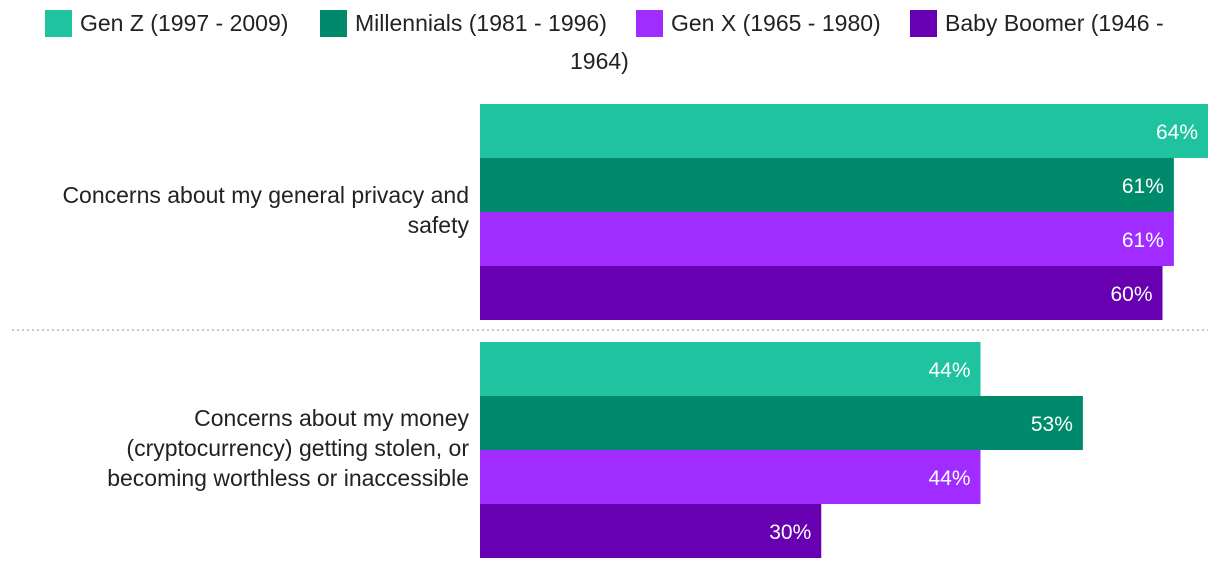  I want to click on legend-swatch-gen-z, so click(58, 23).